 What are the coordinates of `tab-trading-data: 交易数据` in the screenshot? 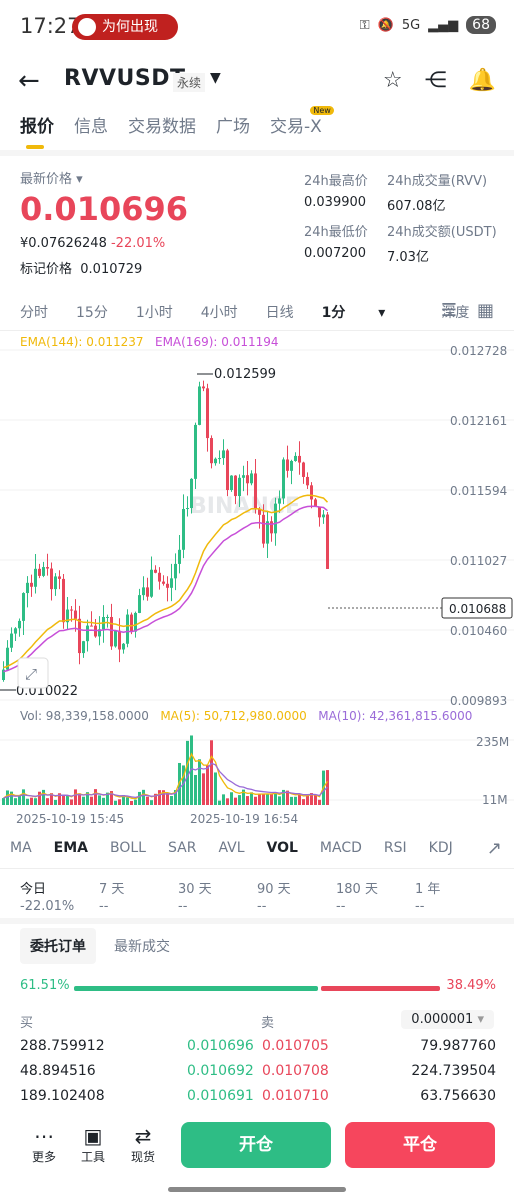 It's located at (162, 127).